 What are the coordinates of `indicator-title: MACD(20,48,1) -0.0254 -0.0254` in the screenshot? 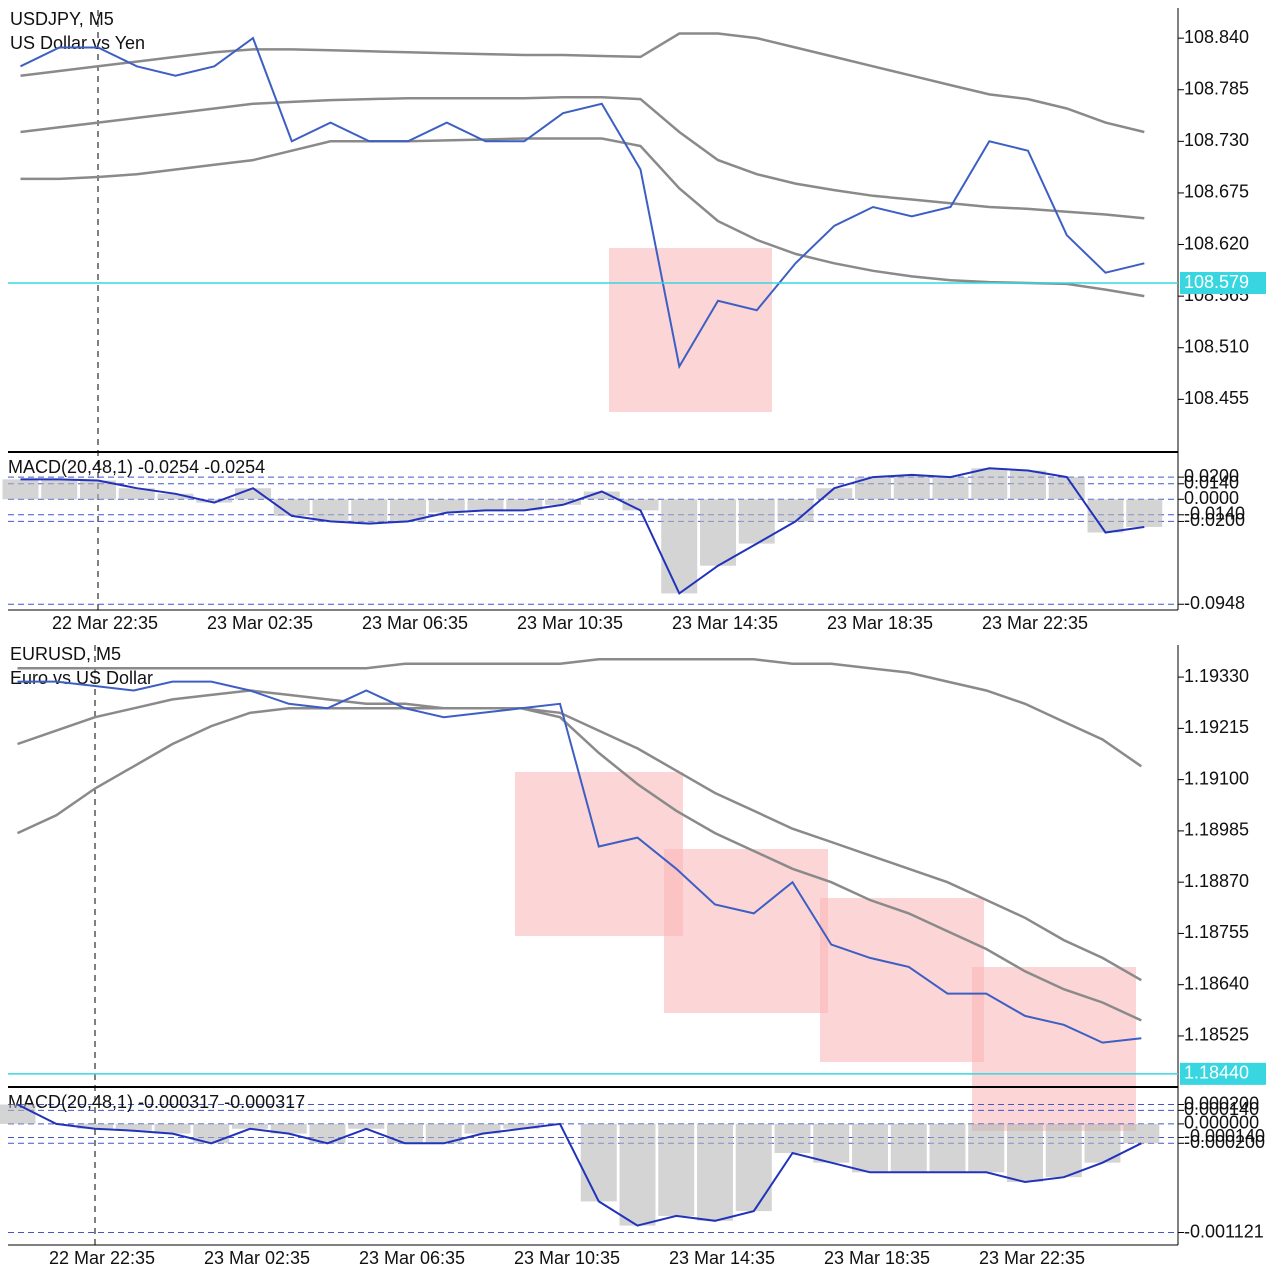 It's located at (136, 467).